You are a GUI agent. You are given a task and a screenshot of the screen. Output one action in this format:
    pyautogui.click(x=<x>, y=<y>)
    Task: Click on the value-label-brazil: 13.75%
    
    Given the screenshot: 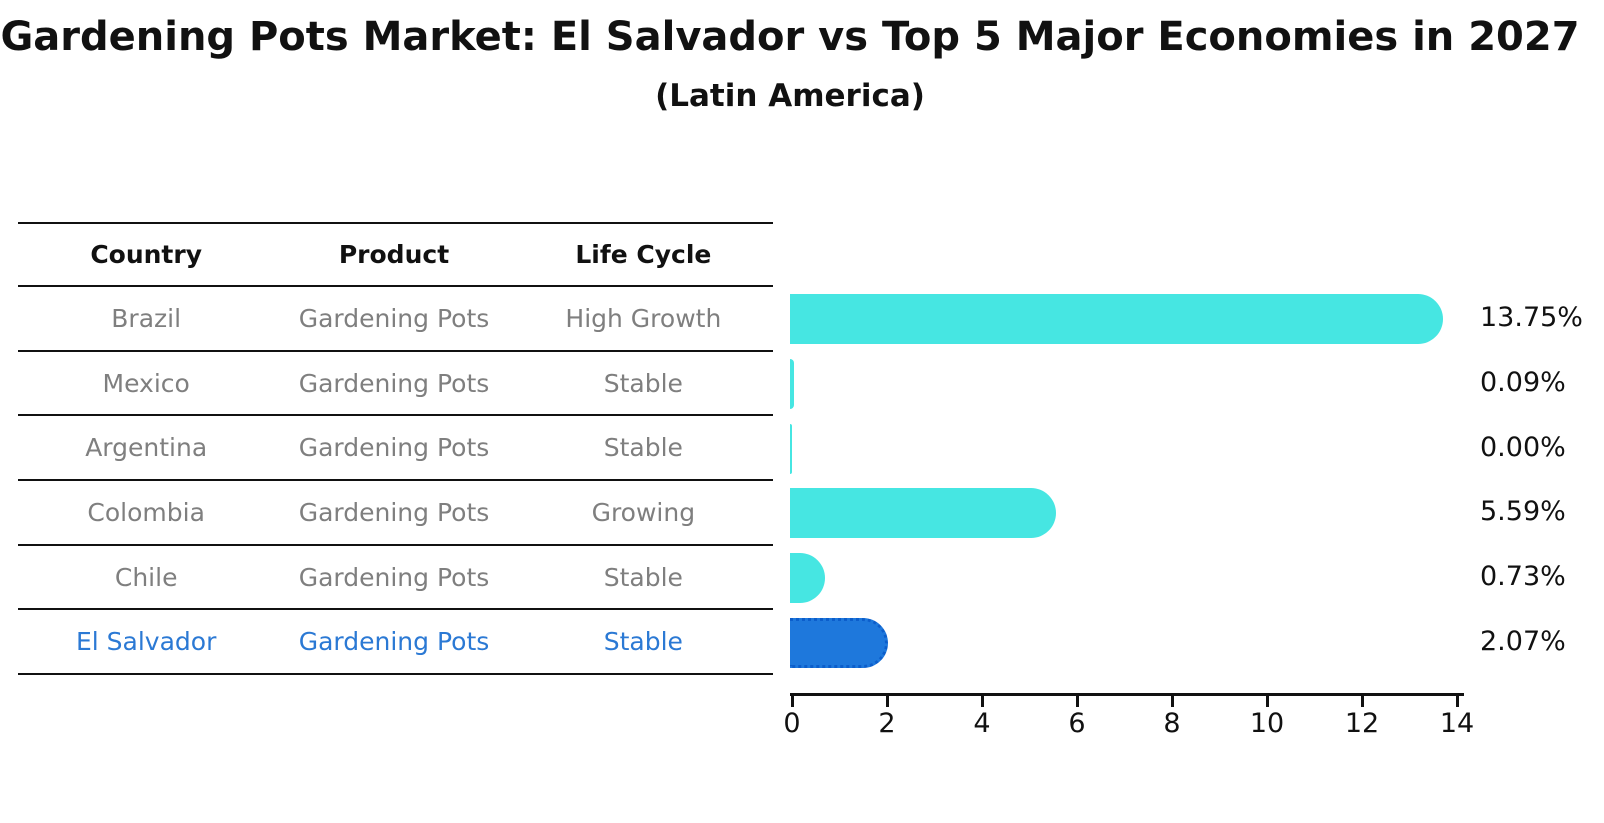 What is the action you would take?
    pyautogui.click(x=1531, y=318)
    